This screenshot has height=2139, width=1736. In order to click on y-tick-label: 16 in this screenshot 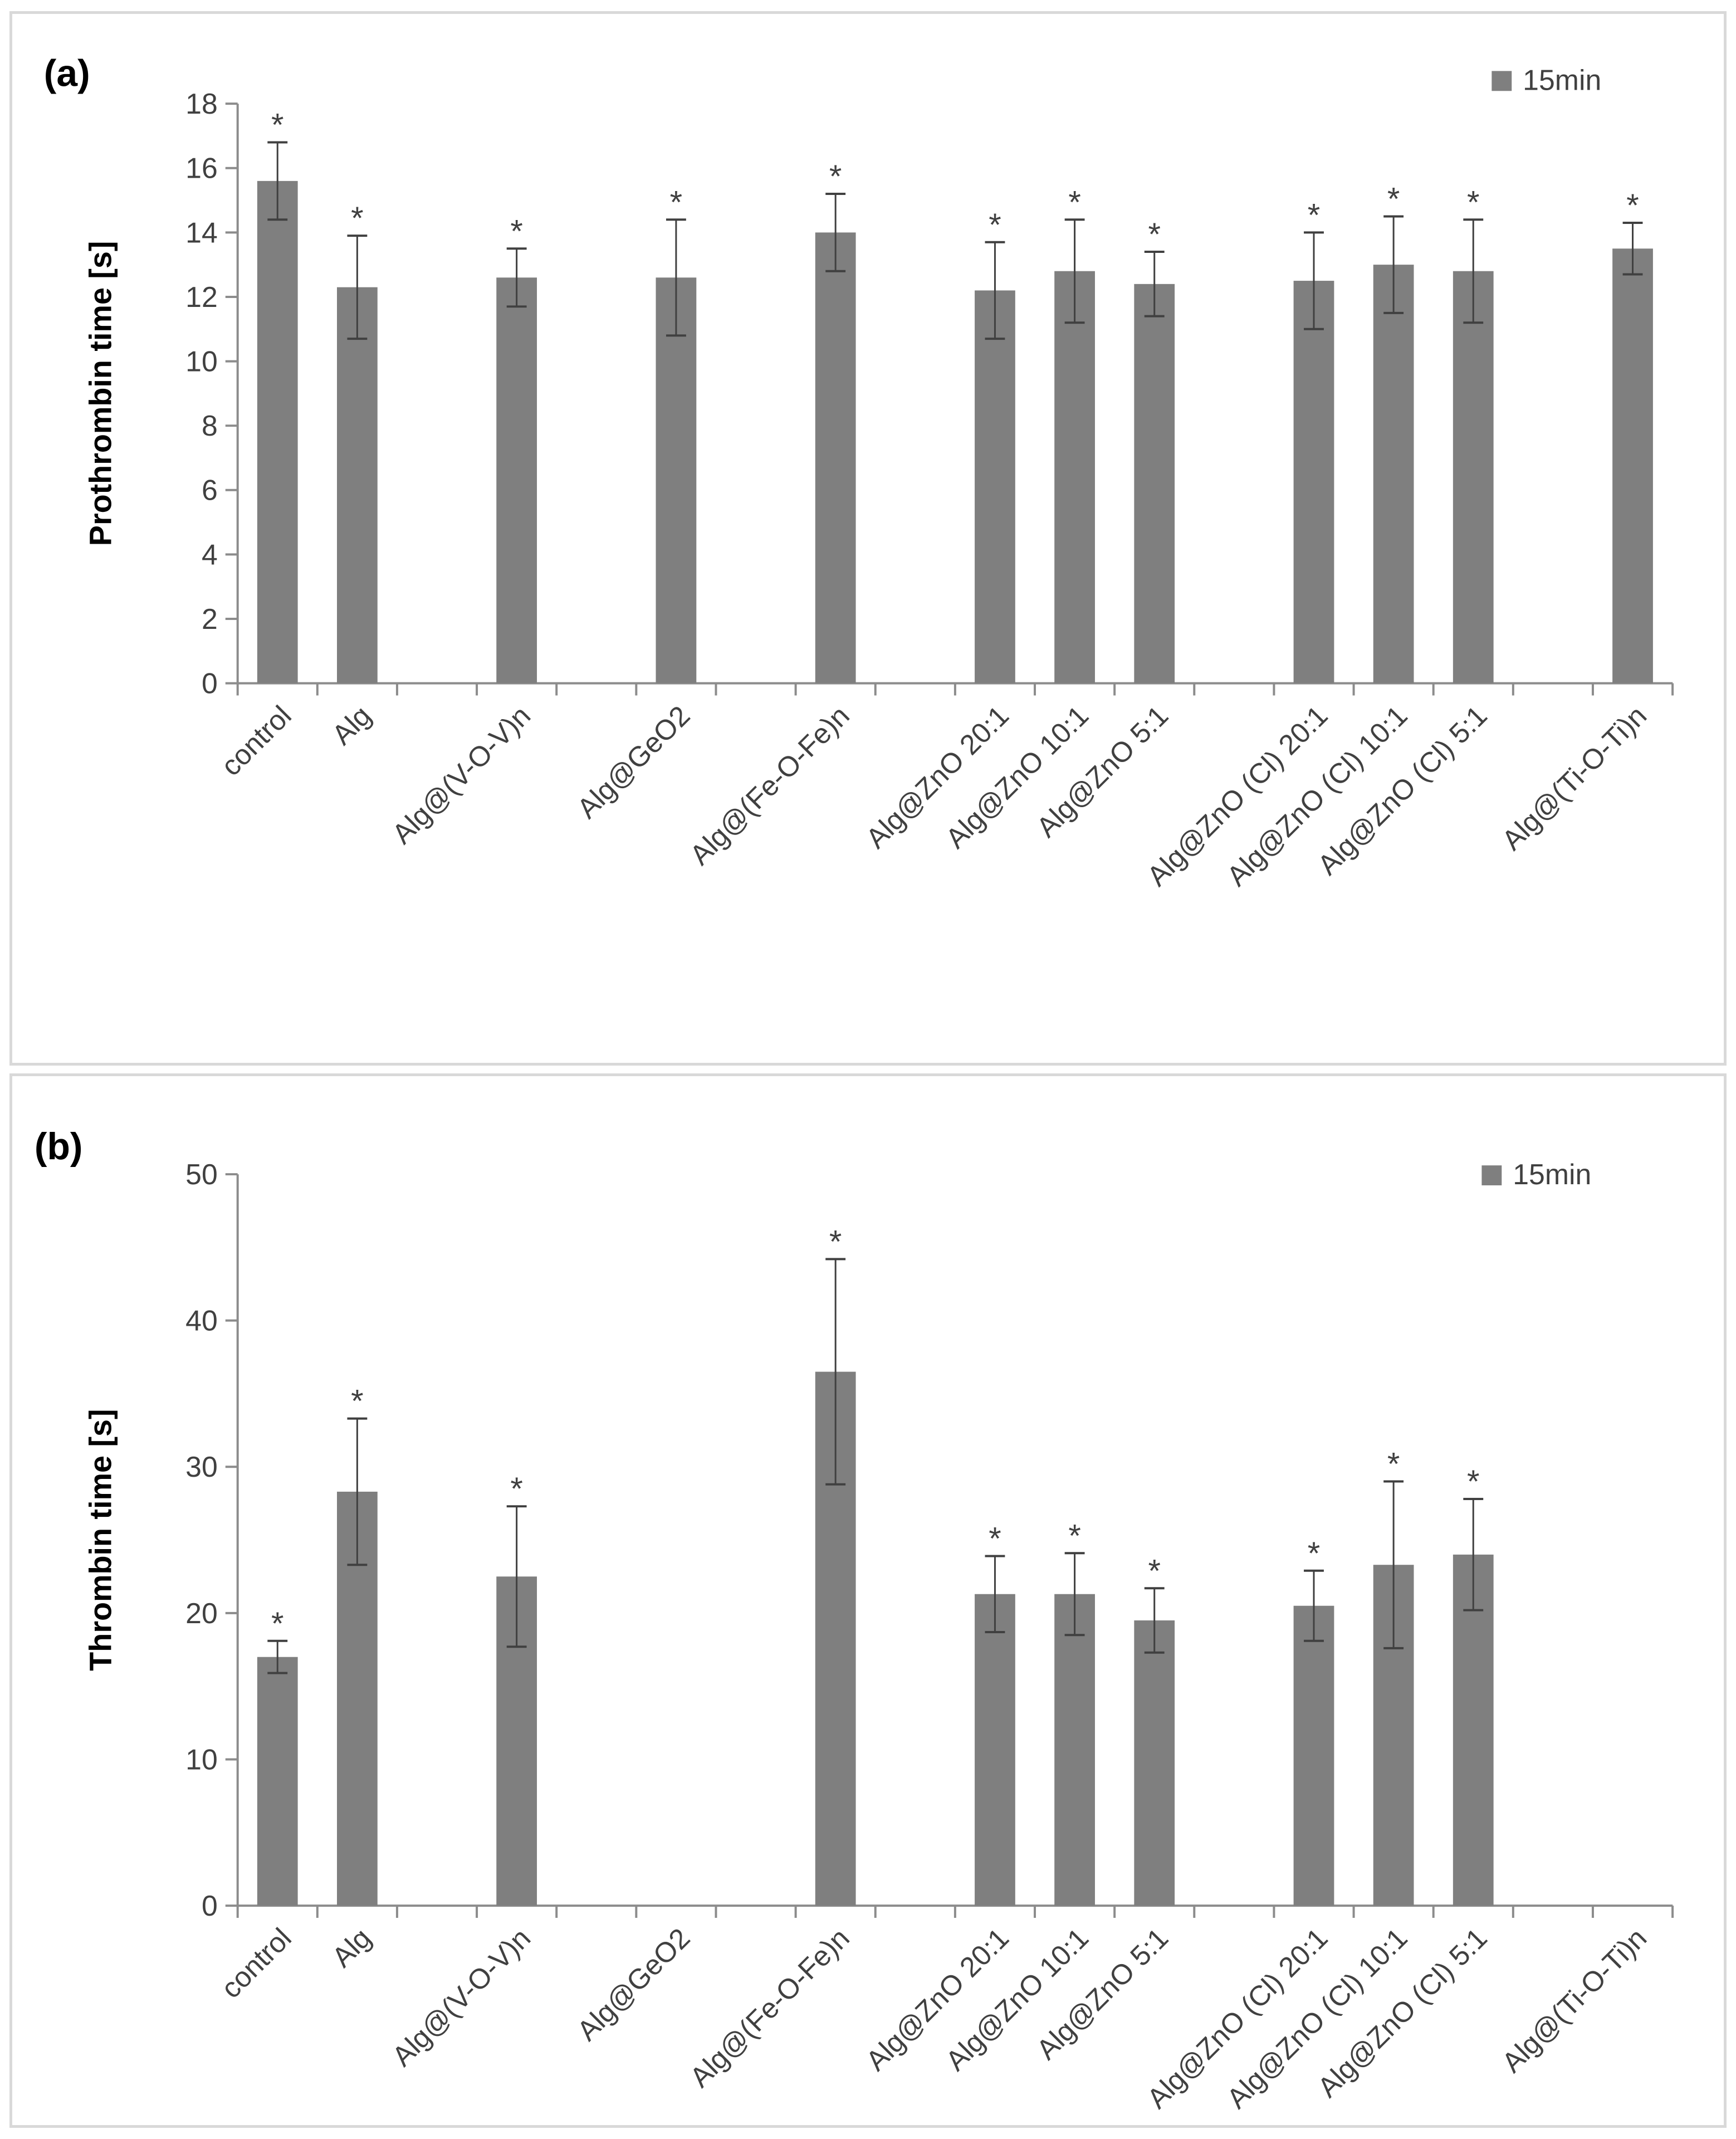, I will do `click(202, 168)`.